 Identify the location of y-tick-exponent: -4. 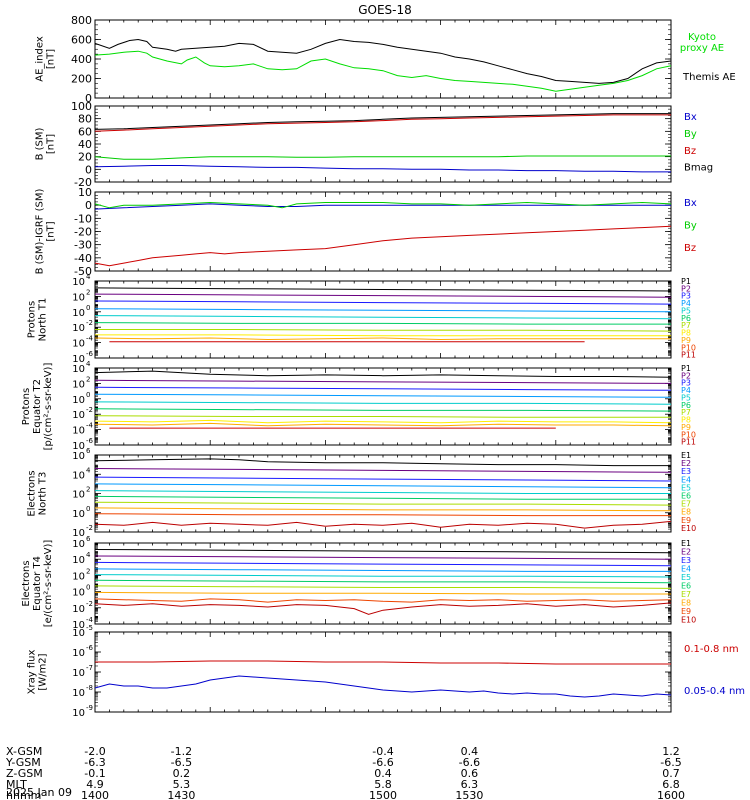
(90, 426).